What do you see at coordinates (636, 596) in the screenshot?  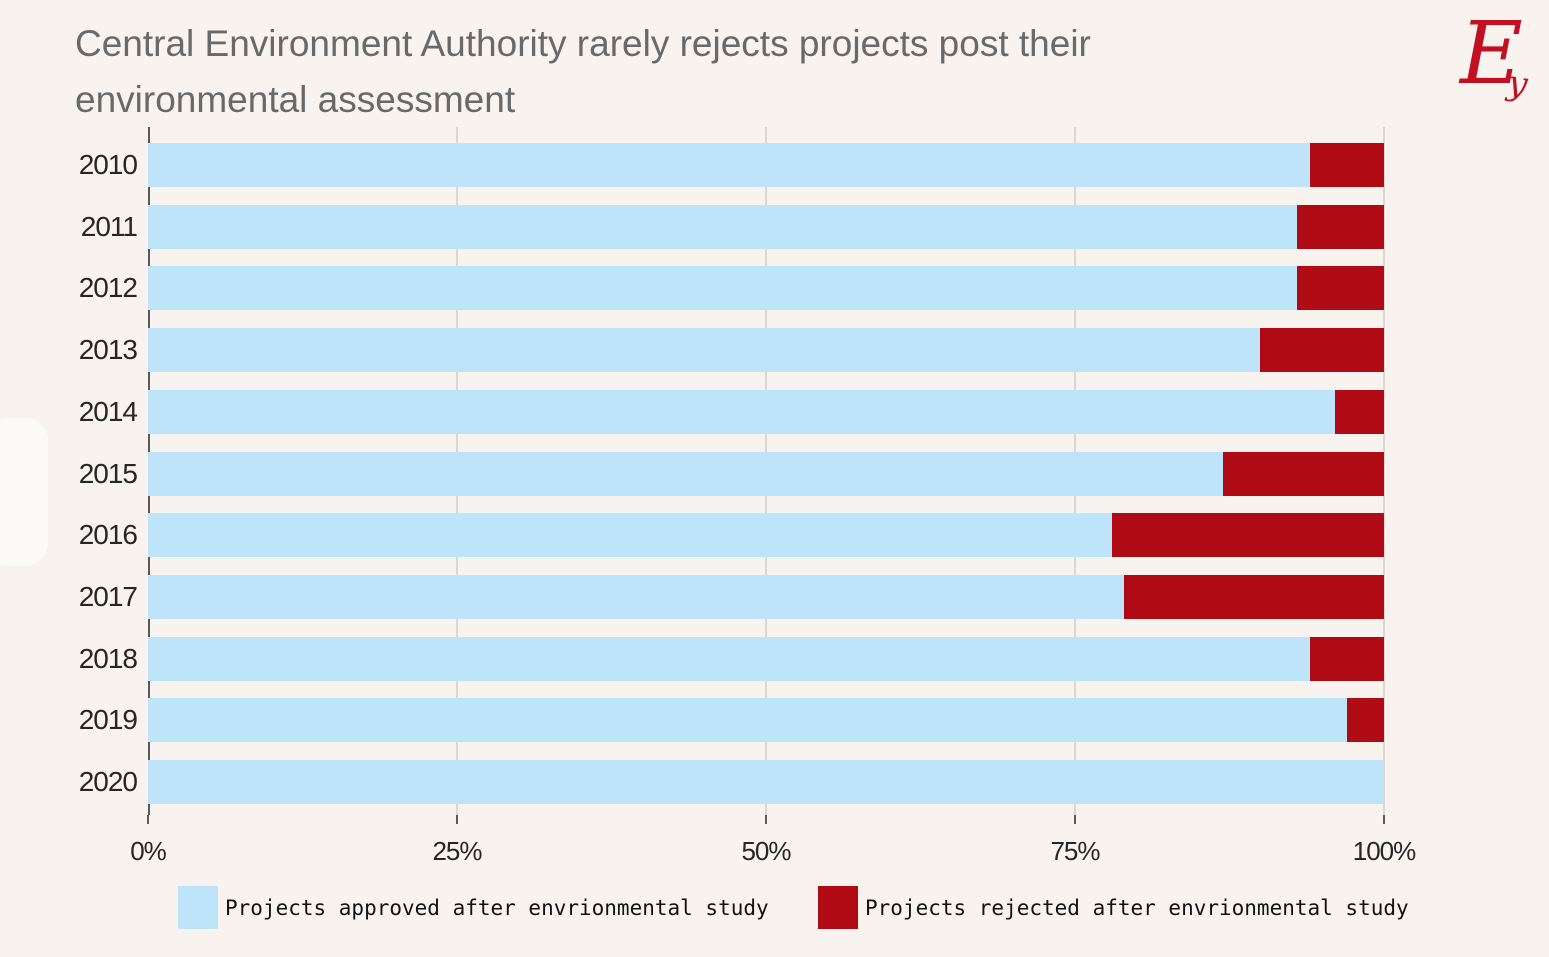 I see `bar-segment-2017-approved` at bounding box center [636, 596].